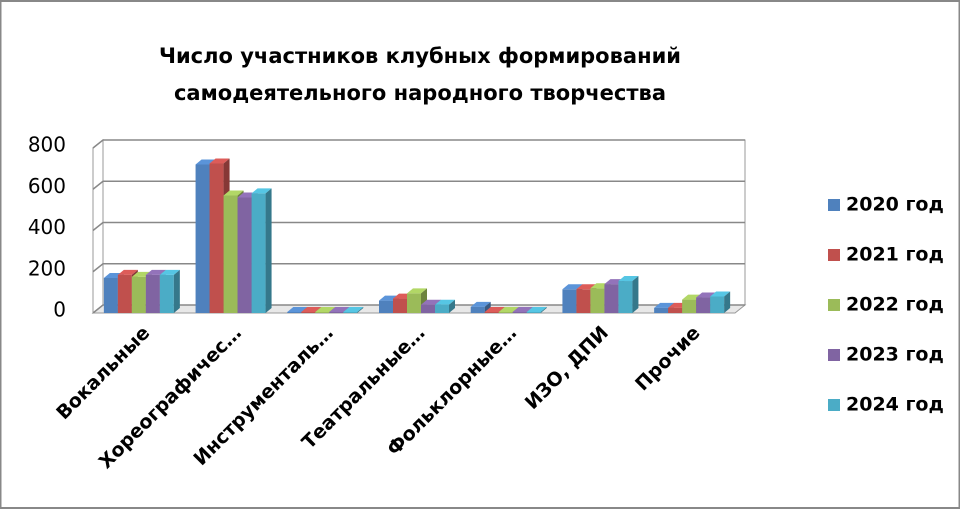 The image size is (960, 514). What do you see at coordinates (47, 186) in the screenshot?
I see `y-tick-label: 600` at bounding box center [47, 186].